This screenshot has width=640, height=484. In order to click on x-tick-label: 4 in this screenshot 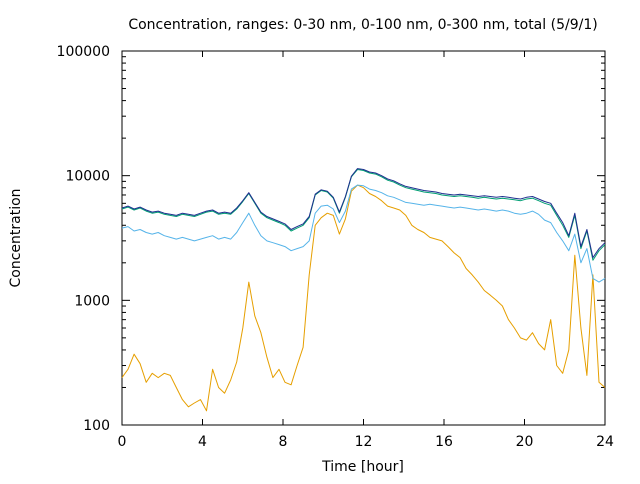, I will do `click(202, 442)`.